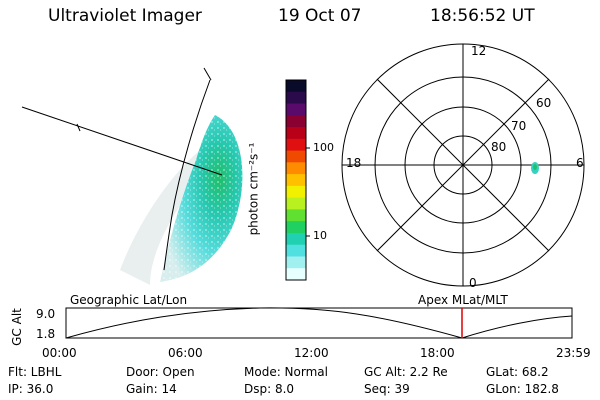 This screenshot has height=400, width=600. Describe the element at coordinates (580, 163) in the screenshot. I see `mlt-label-6: 6` at that location.